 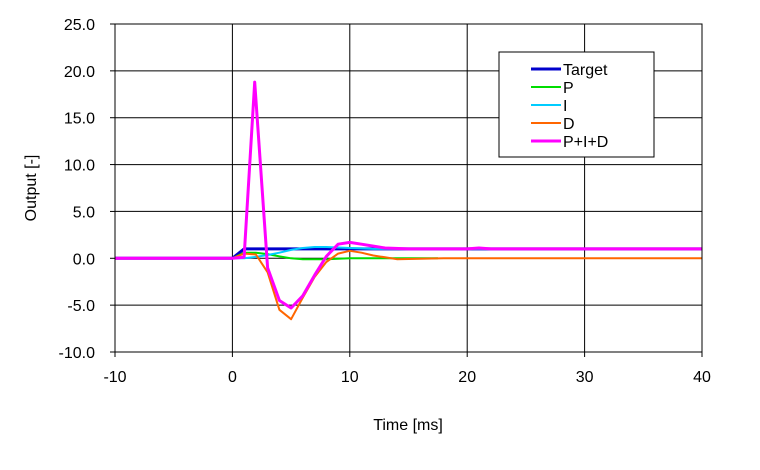 I want to click on x-tick-label: 20, so click(x=467, y=377).